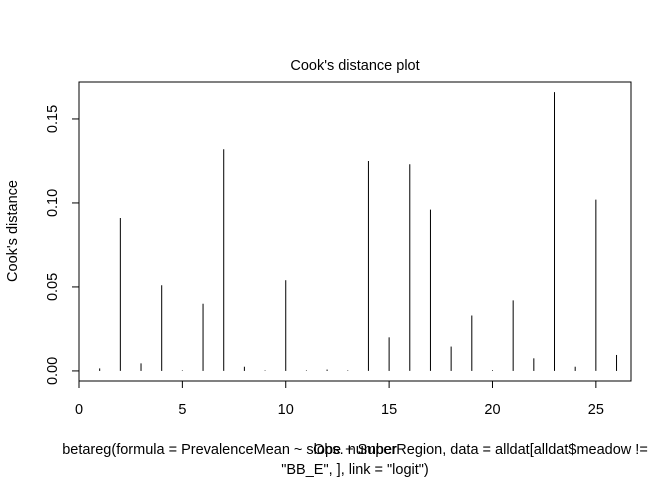 Image resolution: width=672 pixels, height=480 pixels. I want to click on chart-title: Cook's distance plot, so click(354, 66).